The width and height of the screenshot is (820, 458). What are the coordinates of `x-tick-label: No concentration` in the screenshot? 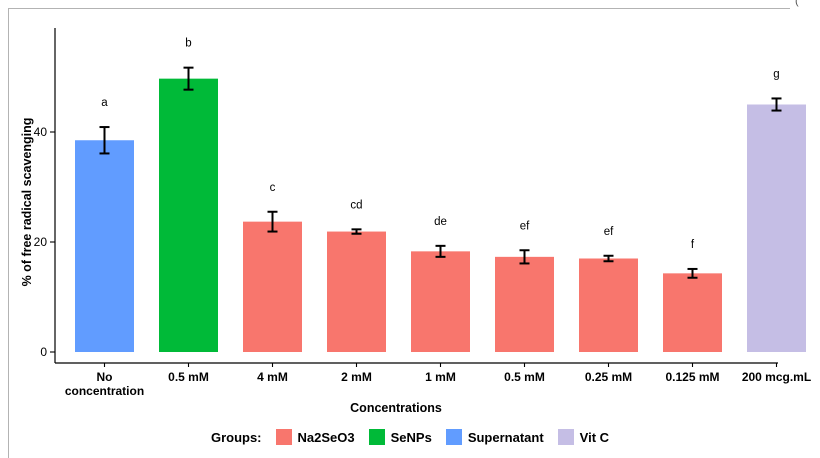 It's located at (104, 384).